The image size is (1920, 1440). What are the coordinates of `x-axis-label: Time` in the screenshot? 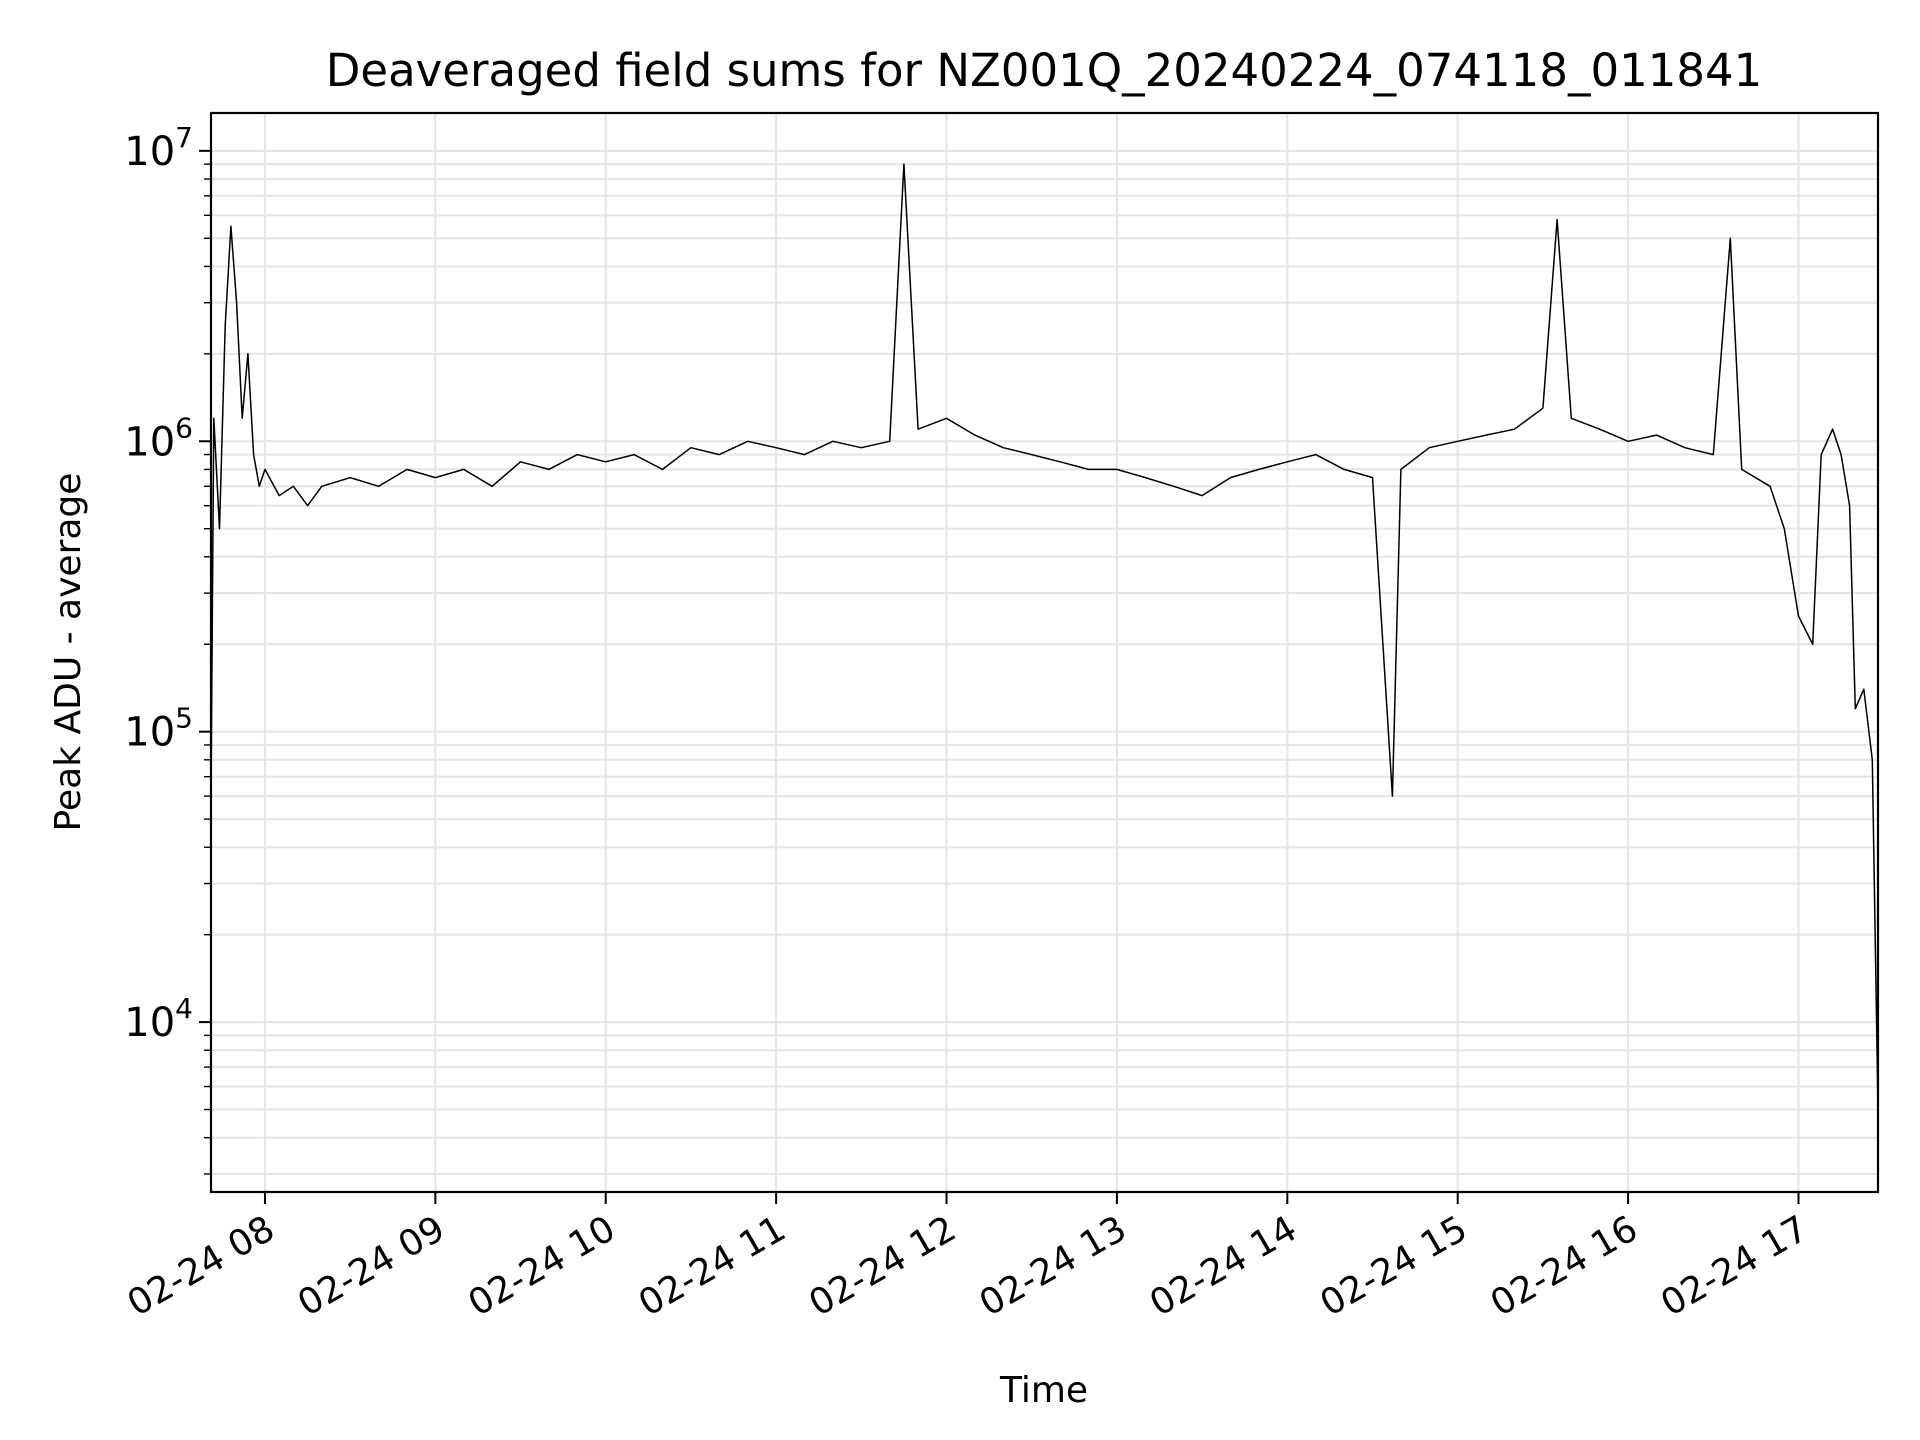 It's located at (1043, 1390).